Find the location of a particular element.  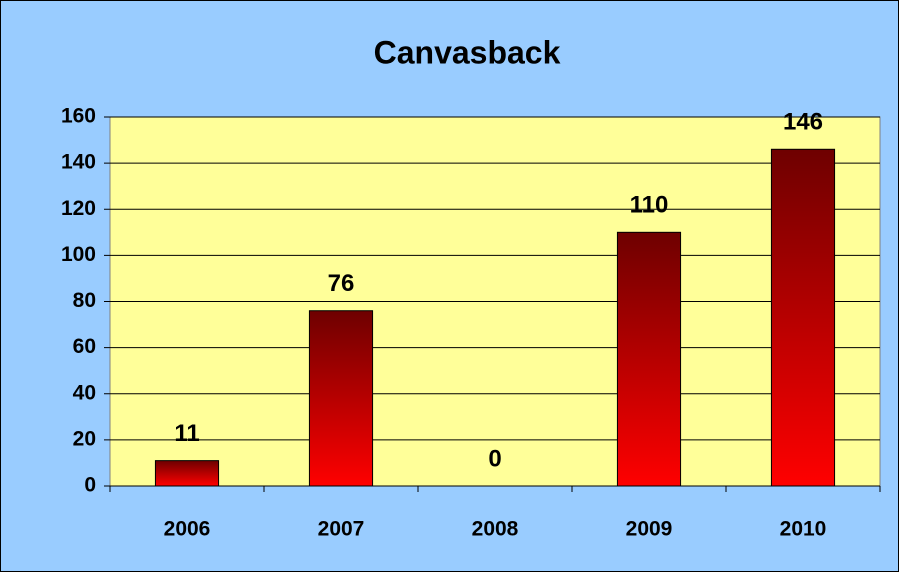

y-tick-label: 140 is located at coordinates (78, 162).